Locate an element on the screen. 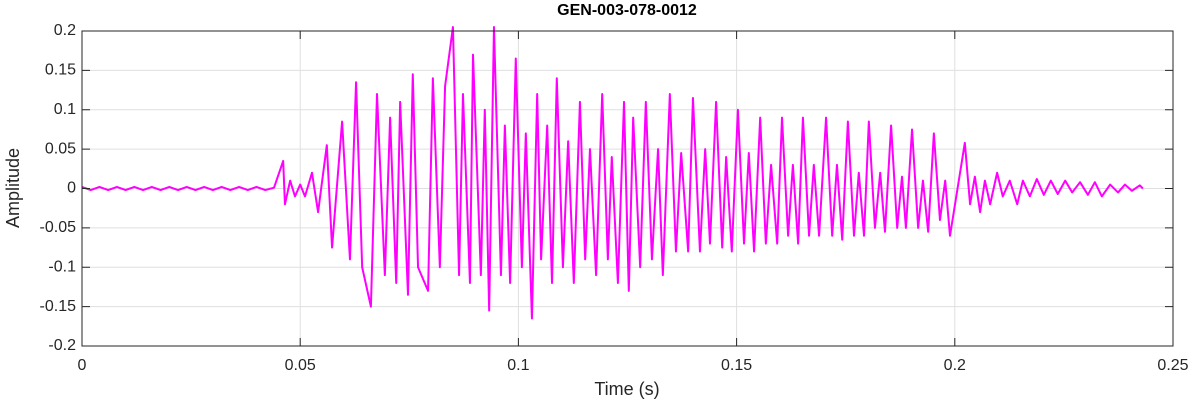 Image resolution: width=1193 pixels, height=404 pixels. x-tick-label: 0.2 is located at coordinates (955, 365).